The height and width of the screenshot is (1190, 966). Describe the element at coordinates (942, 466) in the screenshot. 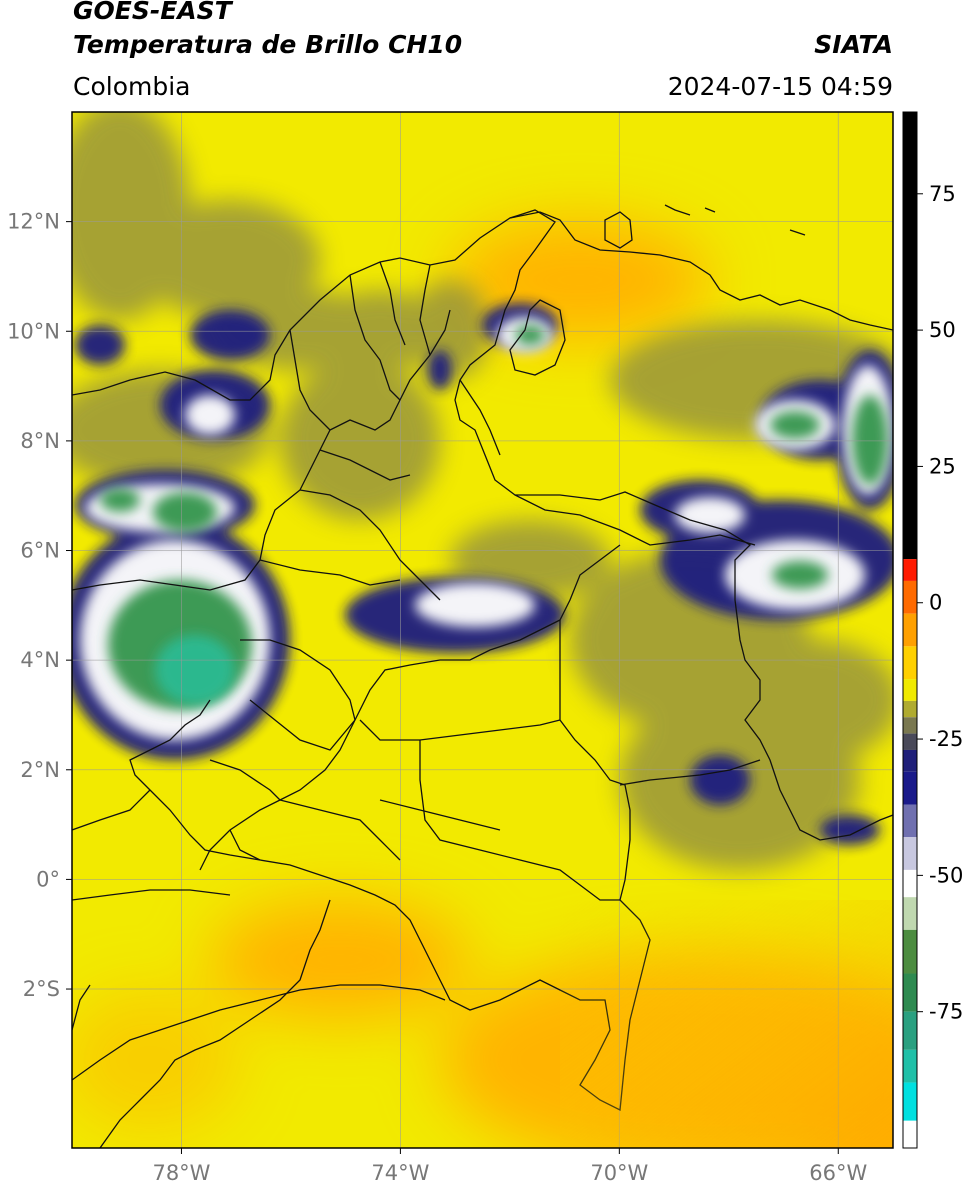

I see `colorbar-tick-label: 25` at that location.